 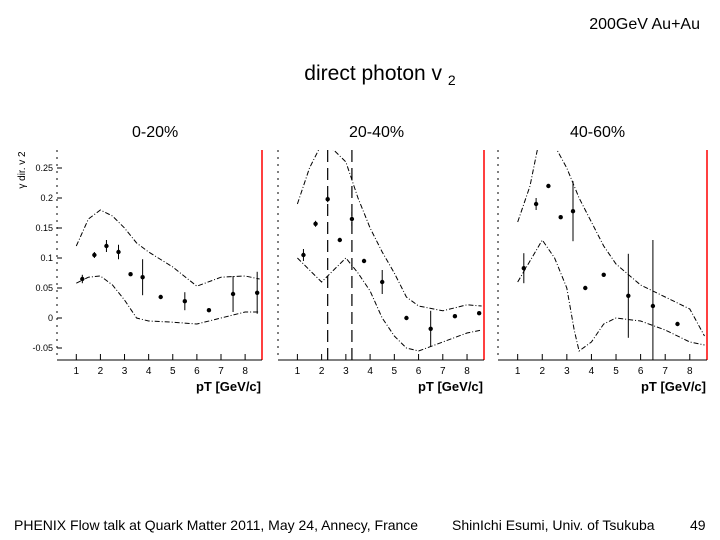 What do you see at coordinates (518, 371) in the screenshot?
I see `panel-2-x-tick-label: 1` at bounding box center [518, 371].